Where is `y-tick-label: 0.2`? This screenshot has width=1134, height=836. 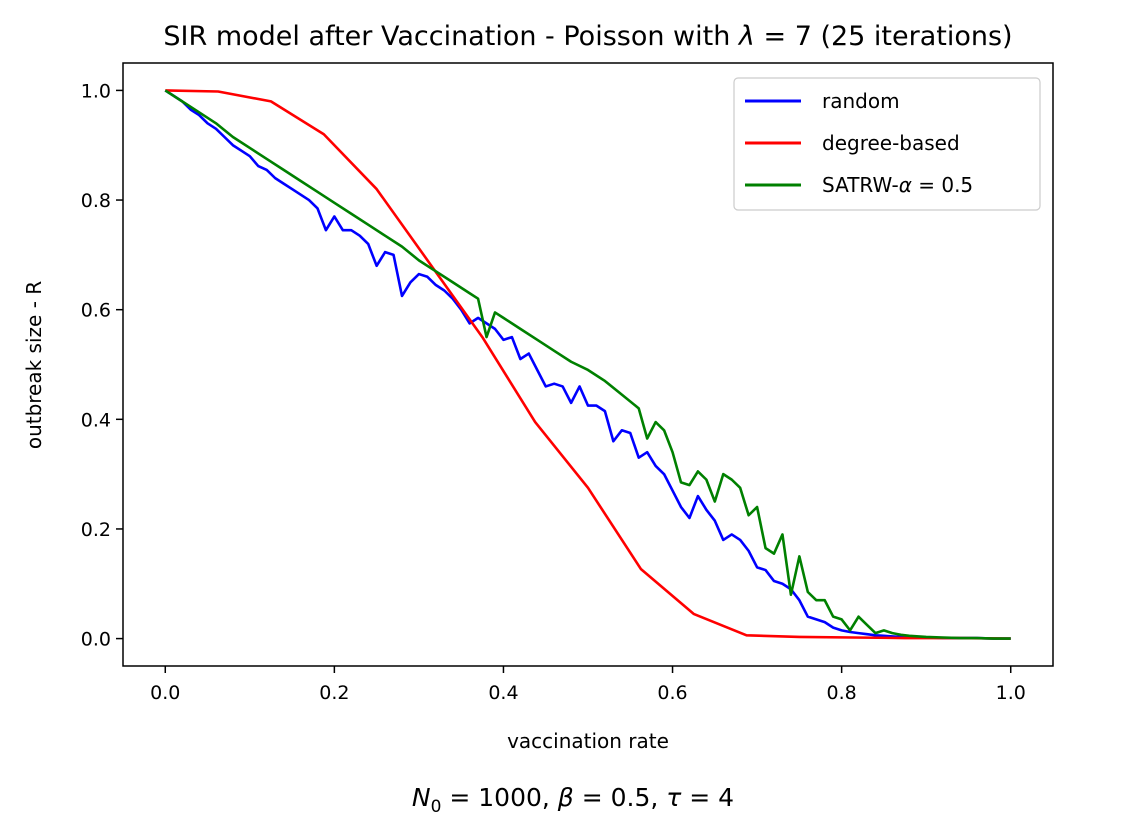
y-tick-label: 0.2 is located at coordinates (96, 530).